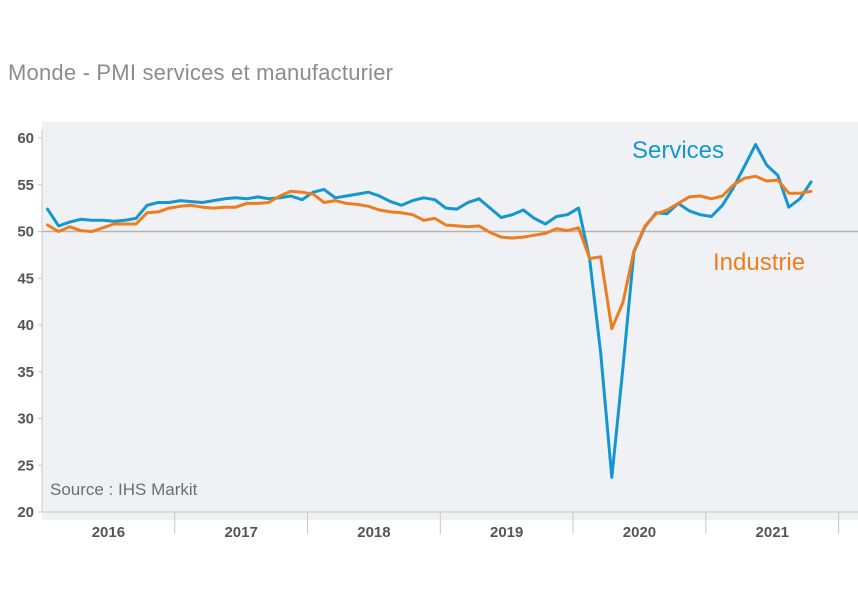  I want to click on chart-title: Monde - PMI services et manufacturier, so click(201, 72).